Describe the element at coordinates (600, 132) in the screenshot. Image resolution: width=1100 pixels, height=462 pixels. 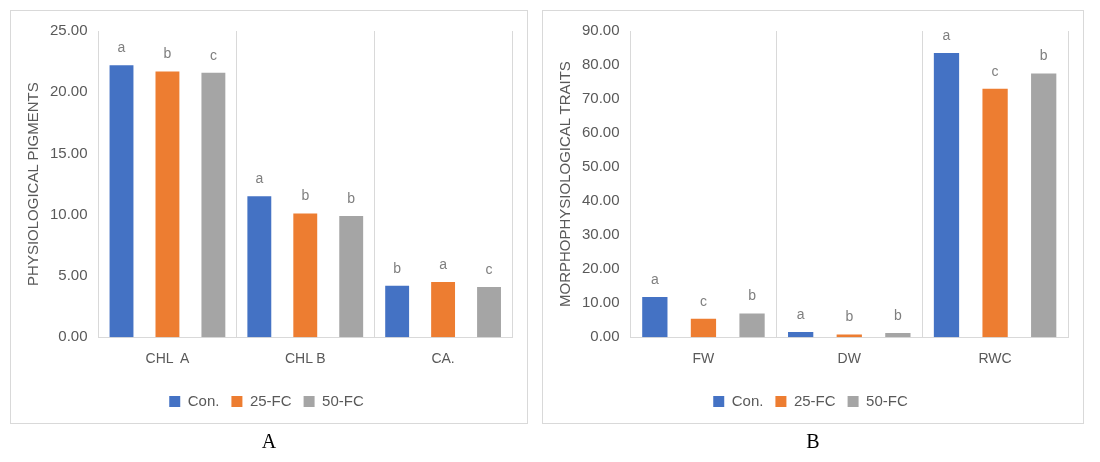
I see `y-tick-label: 60.00` at that location.